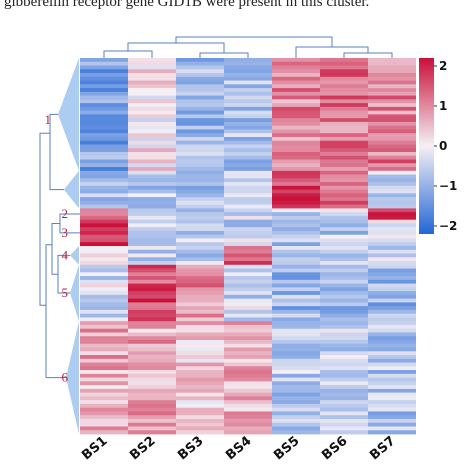  I want to click on cluster-labels: 1 2 3 4 5 6, so click(57, 248).